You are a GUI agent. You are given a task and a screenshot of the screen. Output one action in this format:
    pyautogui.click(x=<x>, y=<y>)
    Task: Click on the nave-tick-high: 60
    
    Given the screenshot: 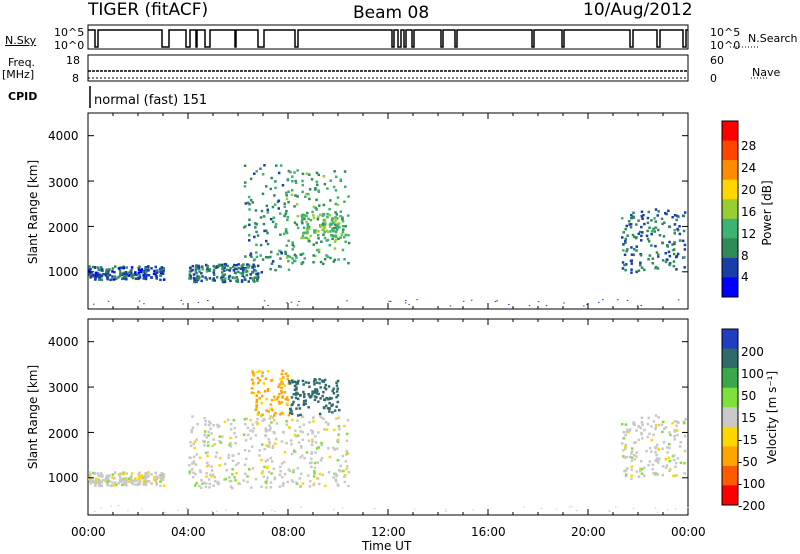 What is the action you would take?
    pyautogui.click(x=717, y=60)
    